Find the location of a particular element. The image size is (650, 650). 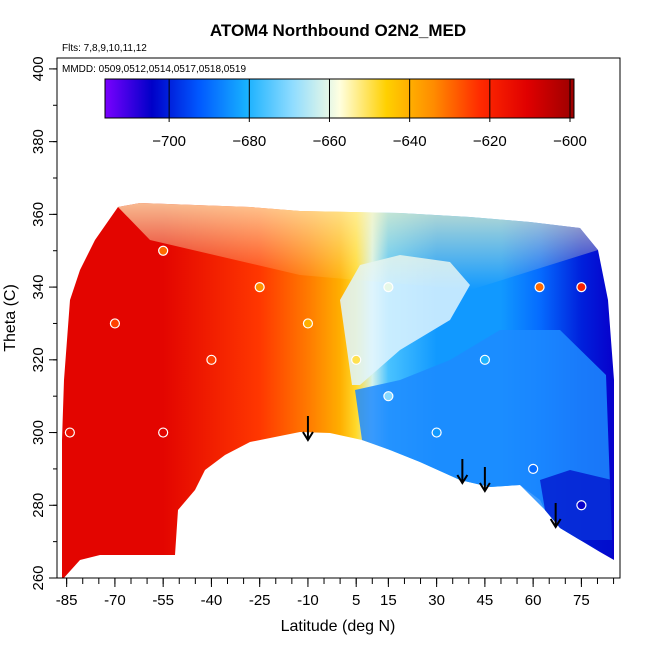

x-tick-label: -85 is located at coordinates (67, 600).